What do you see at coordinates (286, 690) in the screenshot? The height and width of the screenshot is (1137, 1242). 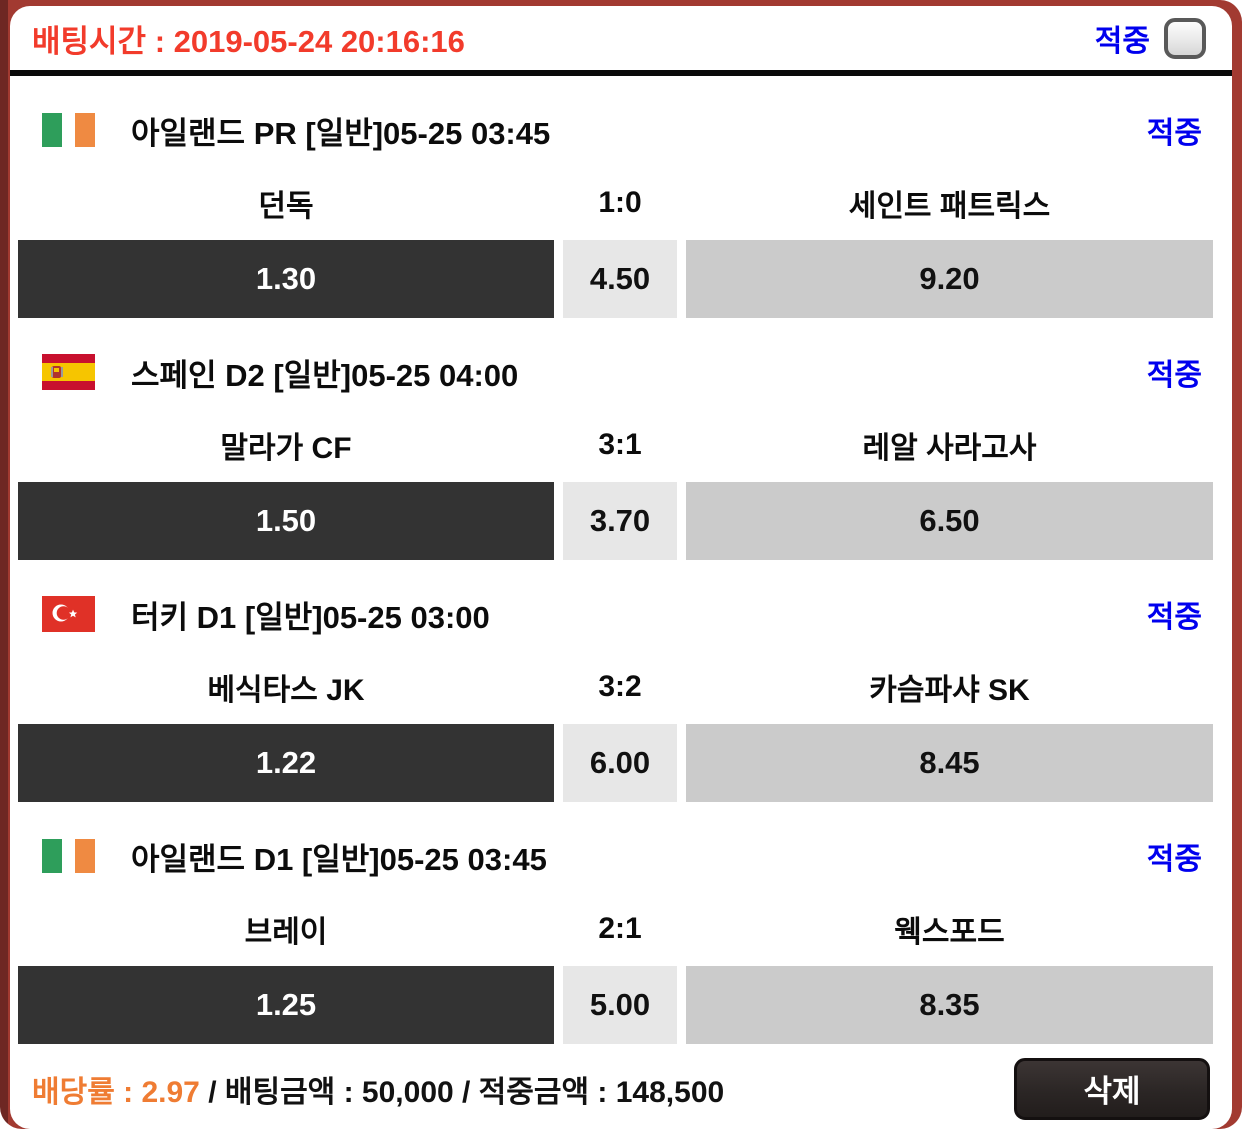 I see `home-team-name: 베식타스 JK` at bounding box center [286, 690].